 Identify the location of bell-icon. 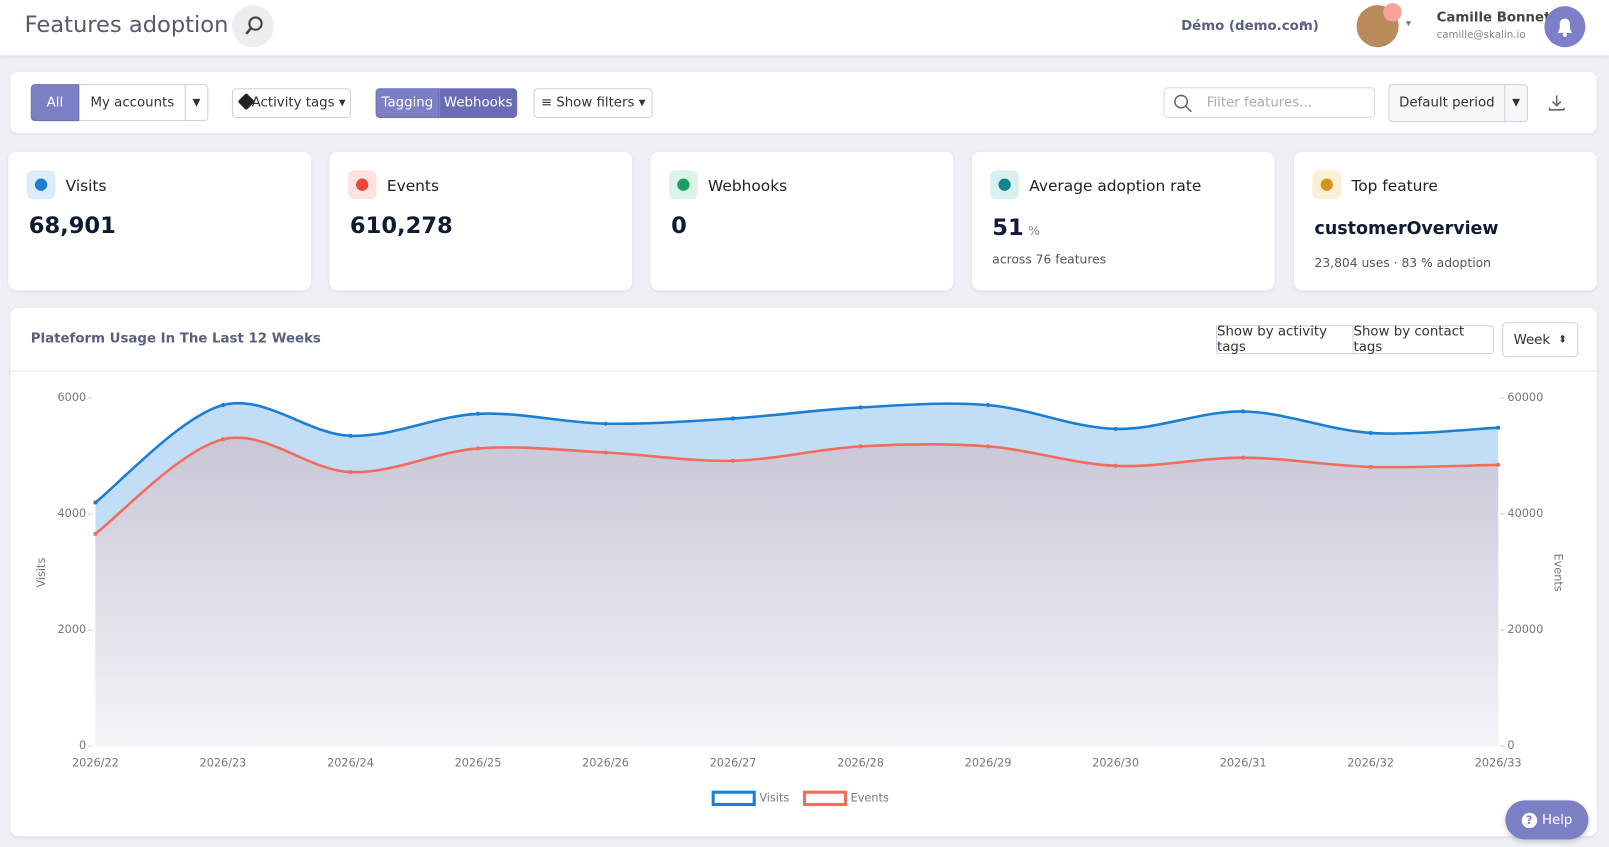
(1565, 27).